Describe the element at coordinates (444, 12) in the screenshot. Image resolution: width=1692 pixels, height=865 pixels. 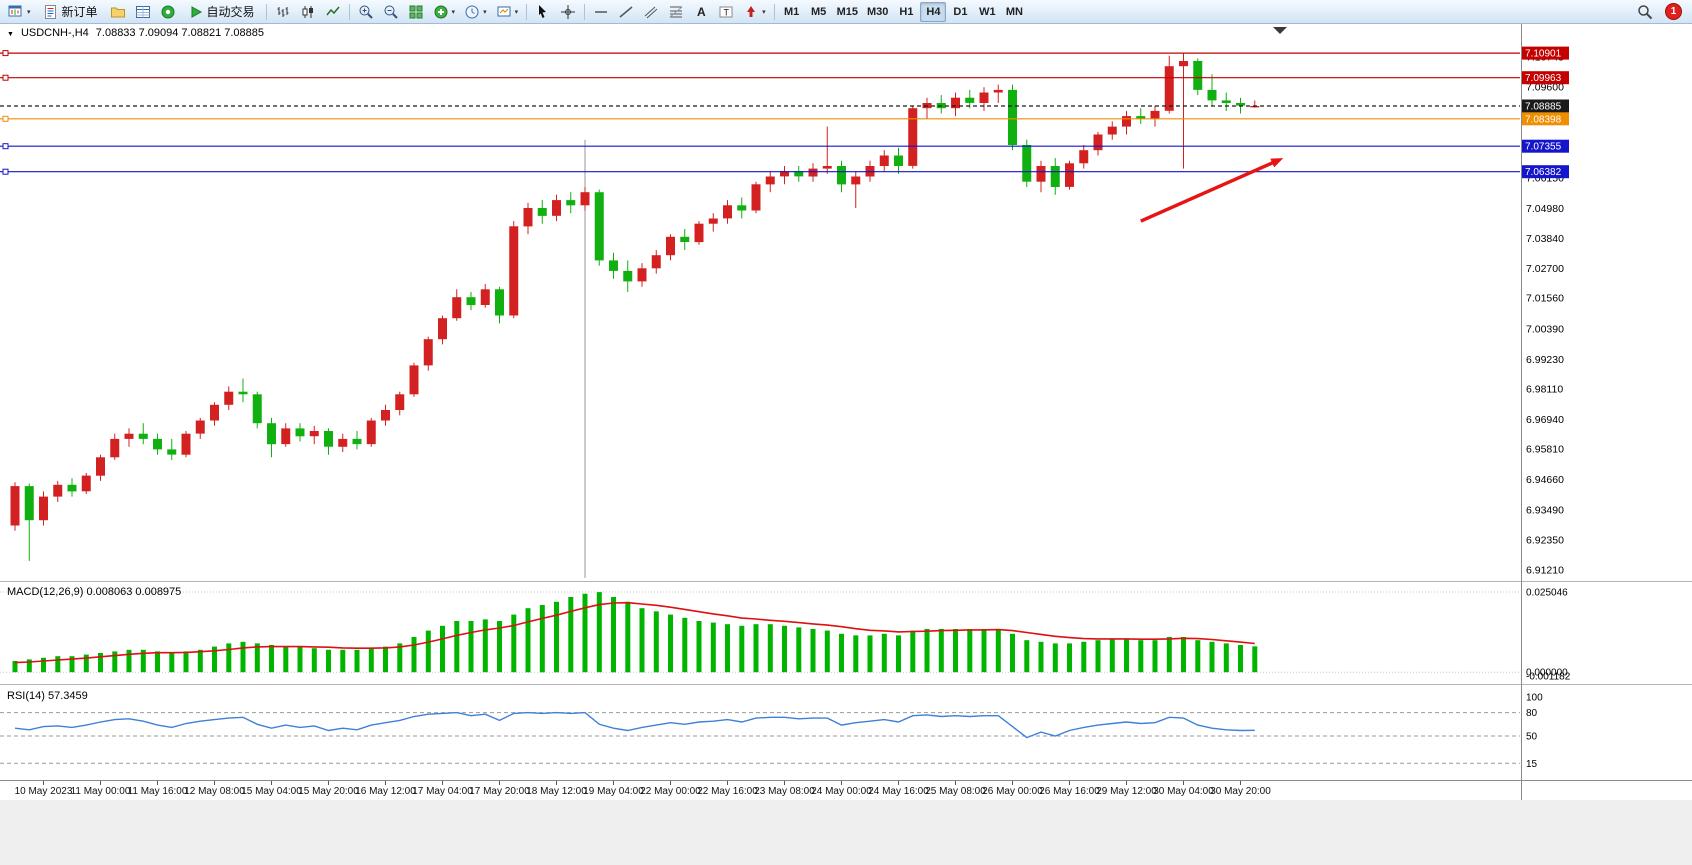
I see `indicators-button: ▾` at that location.